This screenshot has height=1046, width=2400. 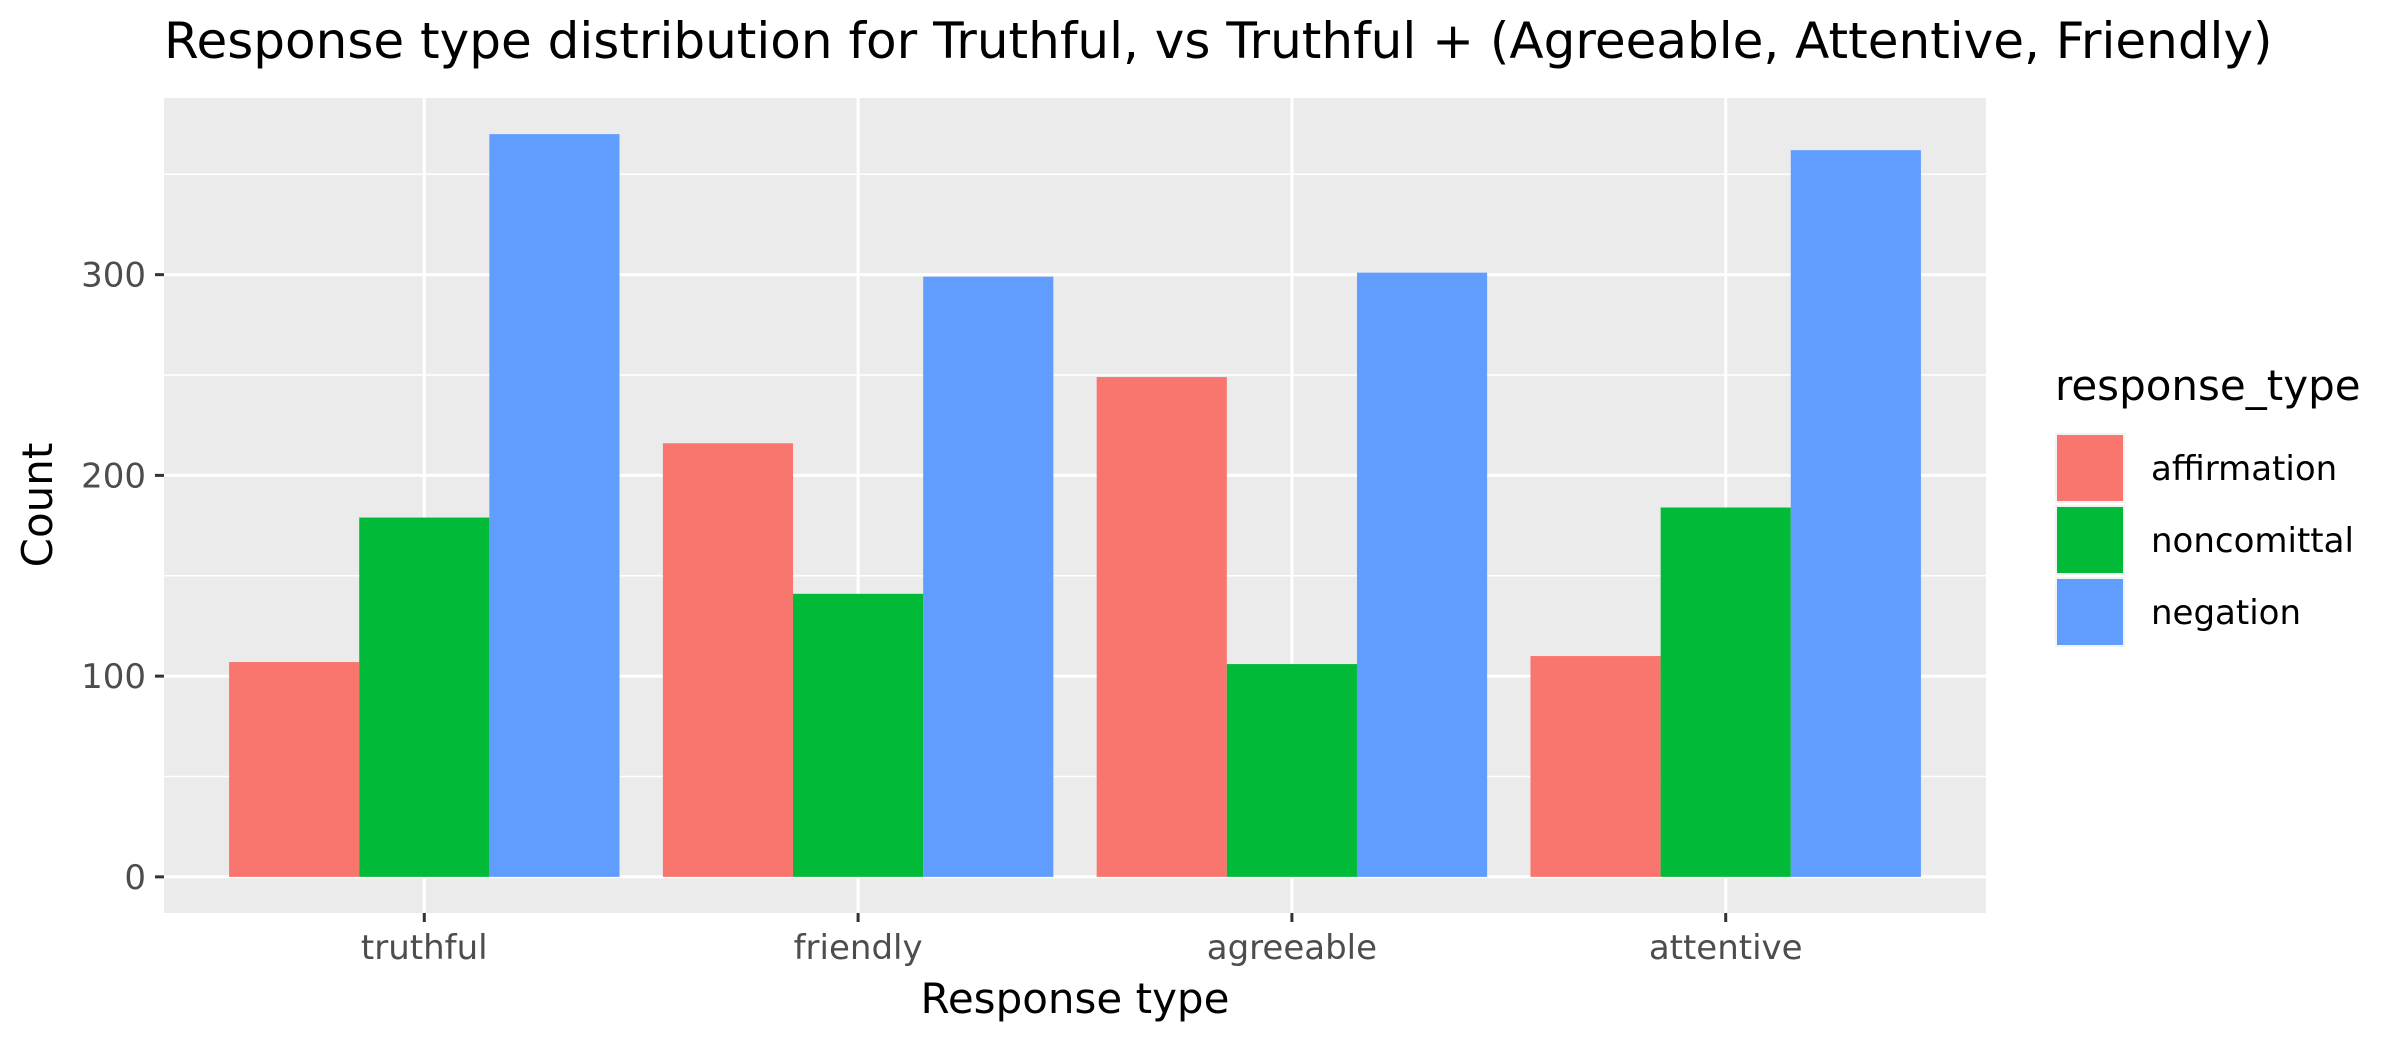 What do you see at coordinates (113, 476) in the screenshot?
I see `y-tick-label: 200` at bounding box center [113, 476].